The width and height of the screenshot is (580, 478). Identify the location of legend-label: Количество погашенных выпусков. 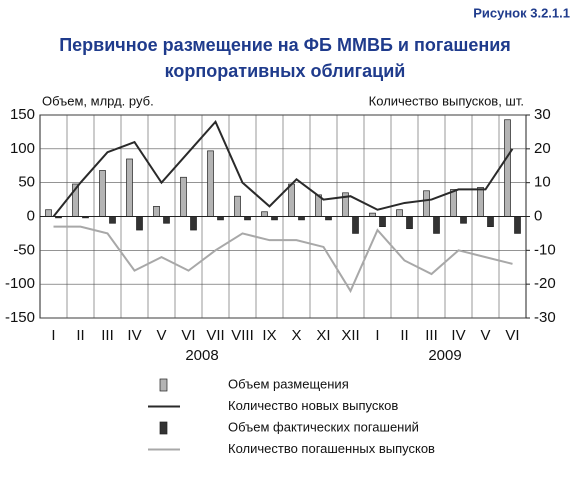
(331, 448).